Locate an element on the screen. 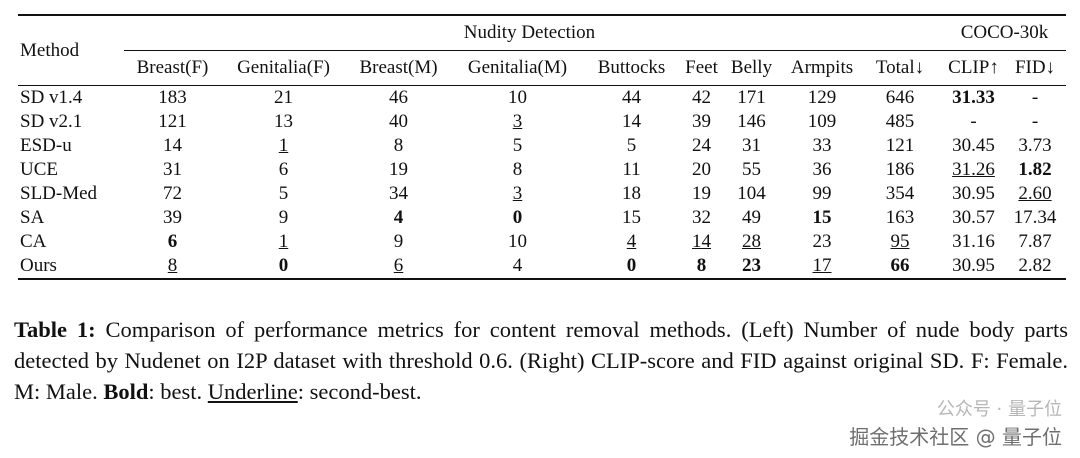  watermark-line: 掘金技术社区 @ 量子位 is located at coordinates (955, 437).